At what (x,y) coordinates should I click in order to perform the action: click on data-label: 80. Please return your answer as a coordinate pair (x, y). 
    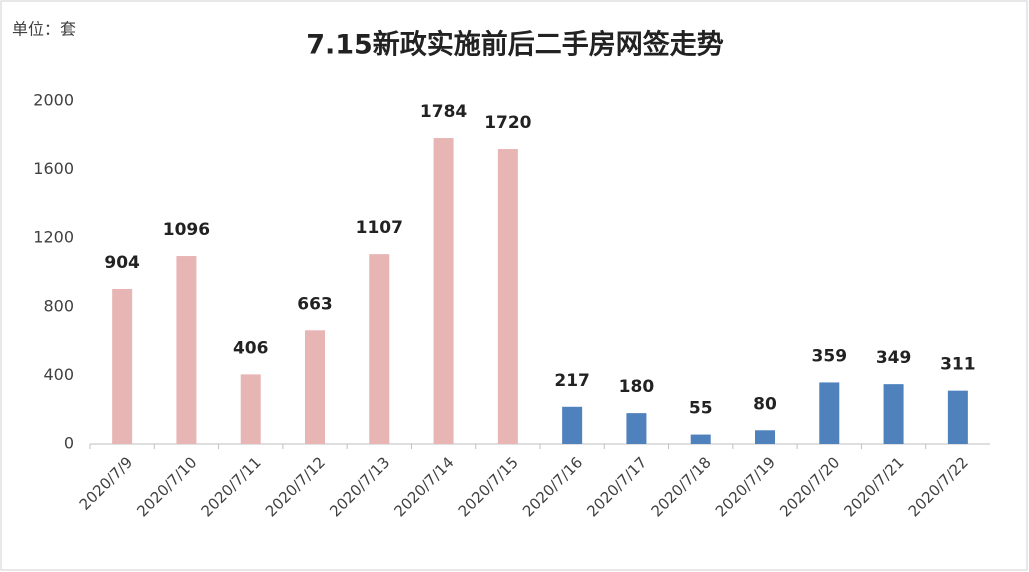
    Looking at the image, I should click on (765, 404).